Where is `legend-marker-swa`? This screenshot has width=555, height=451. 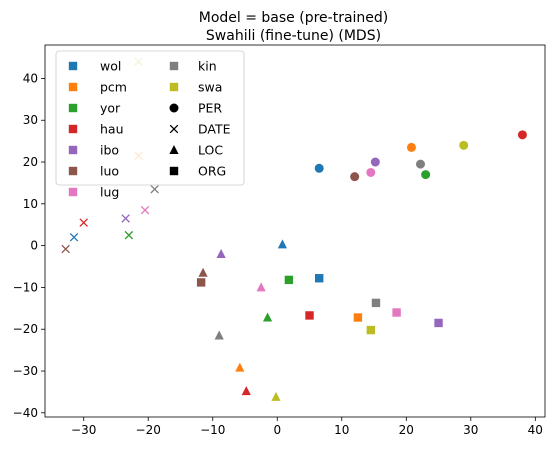
legend-marker-swa is located at coordinates (174, 87).